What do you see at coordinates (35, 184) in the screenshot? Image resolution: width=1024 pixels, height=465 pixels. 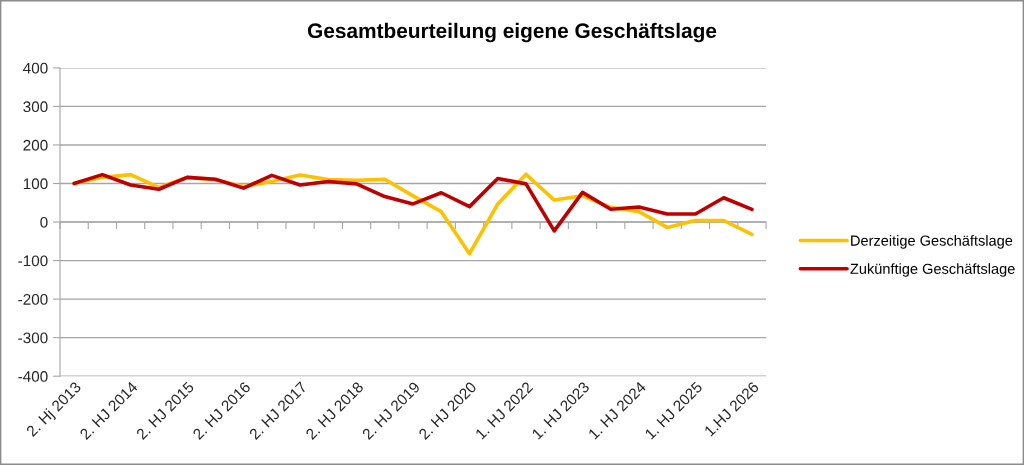 I see `y-tick-label: 100` at bounding box center [35, 184].